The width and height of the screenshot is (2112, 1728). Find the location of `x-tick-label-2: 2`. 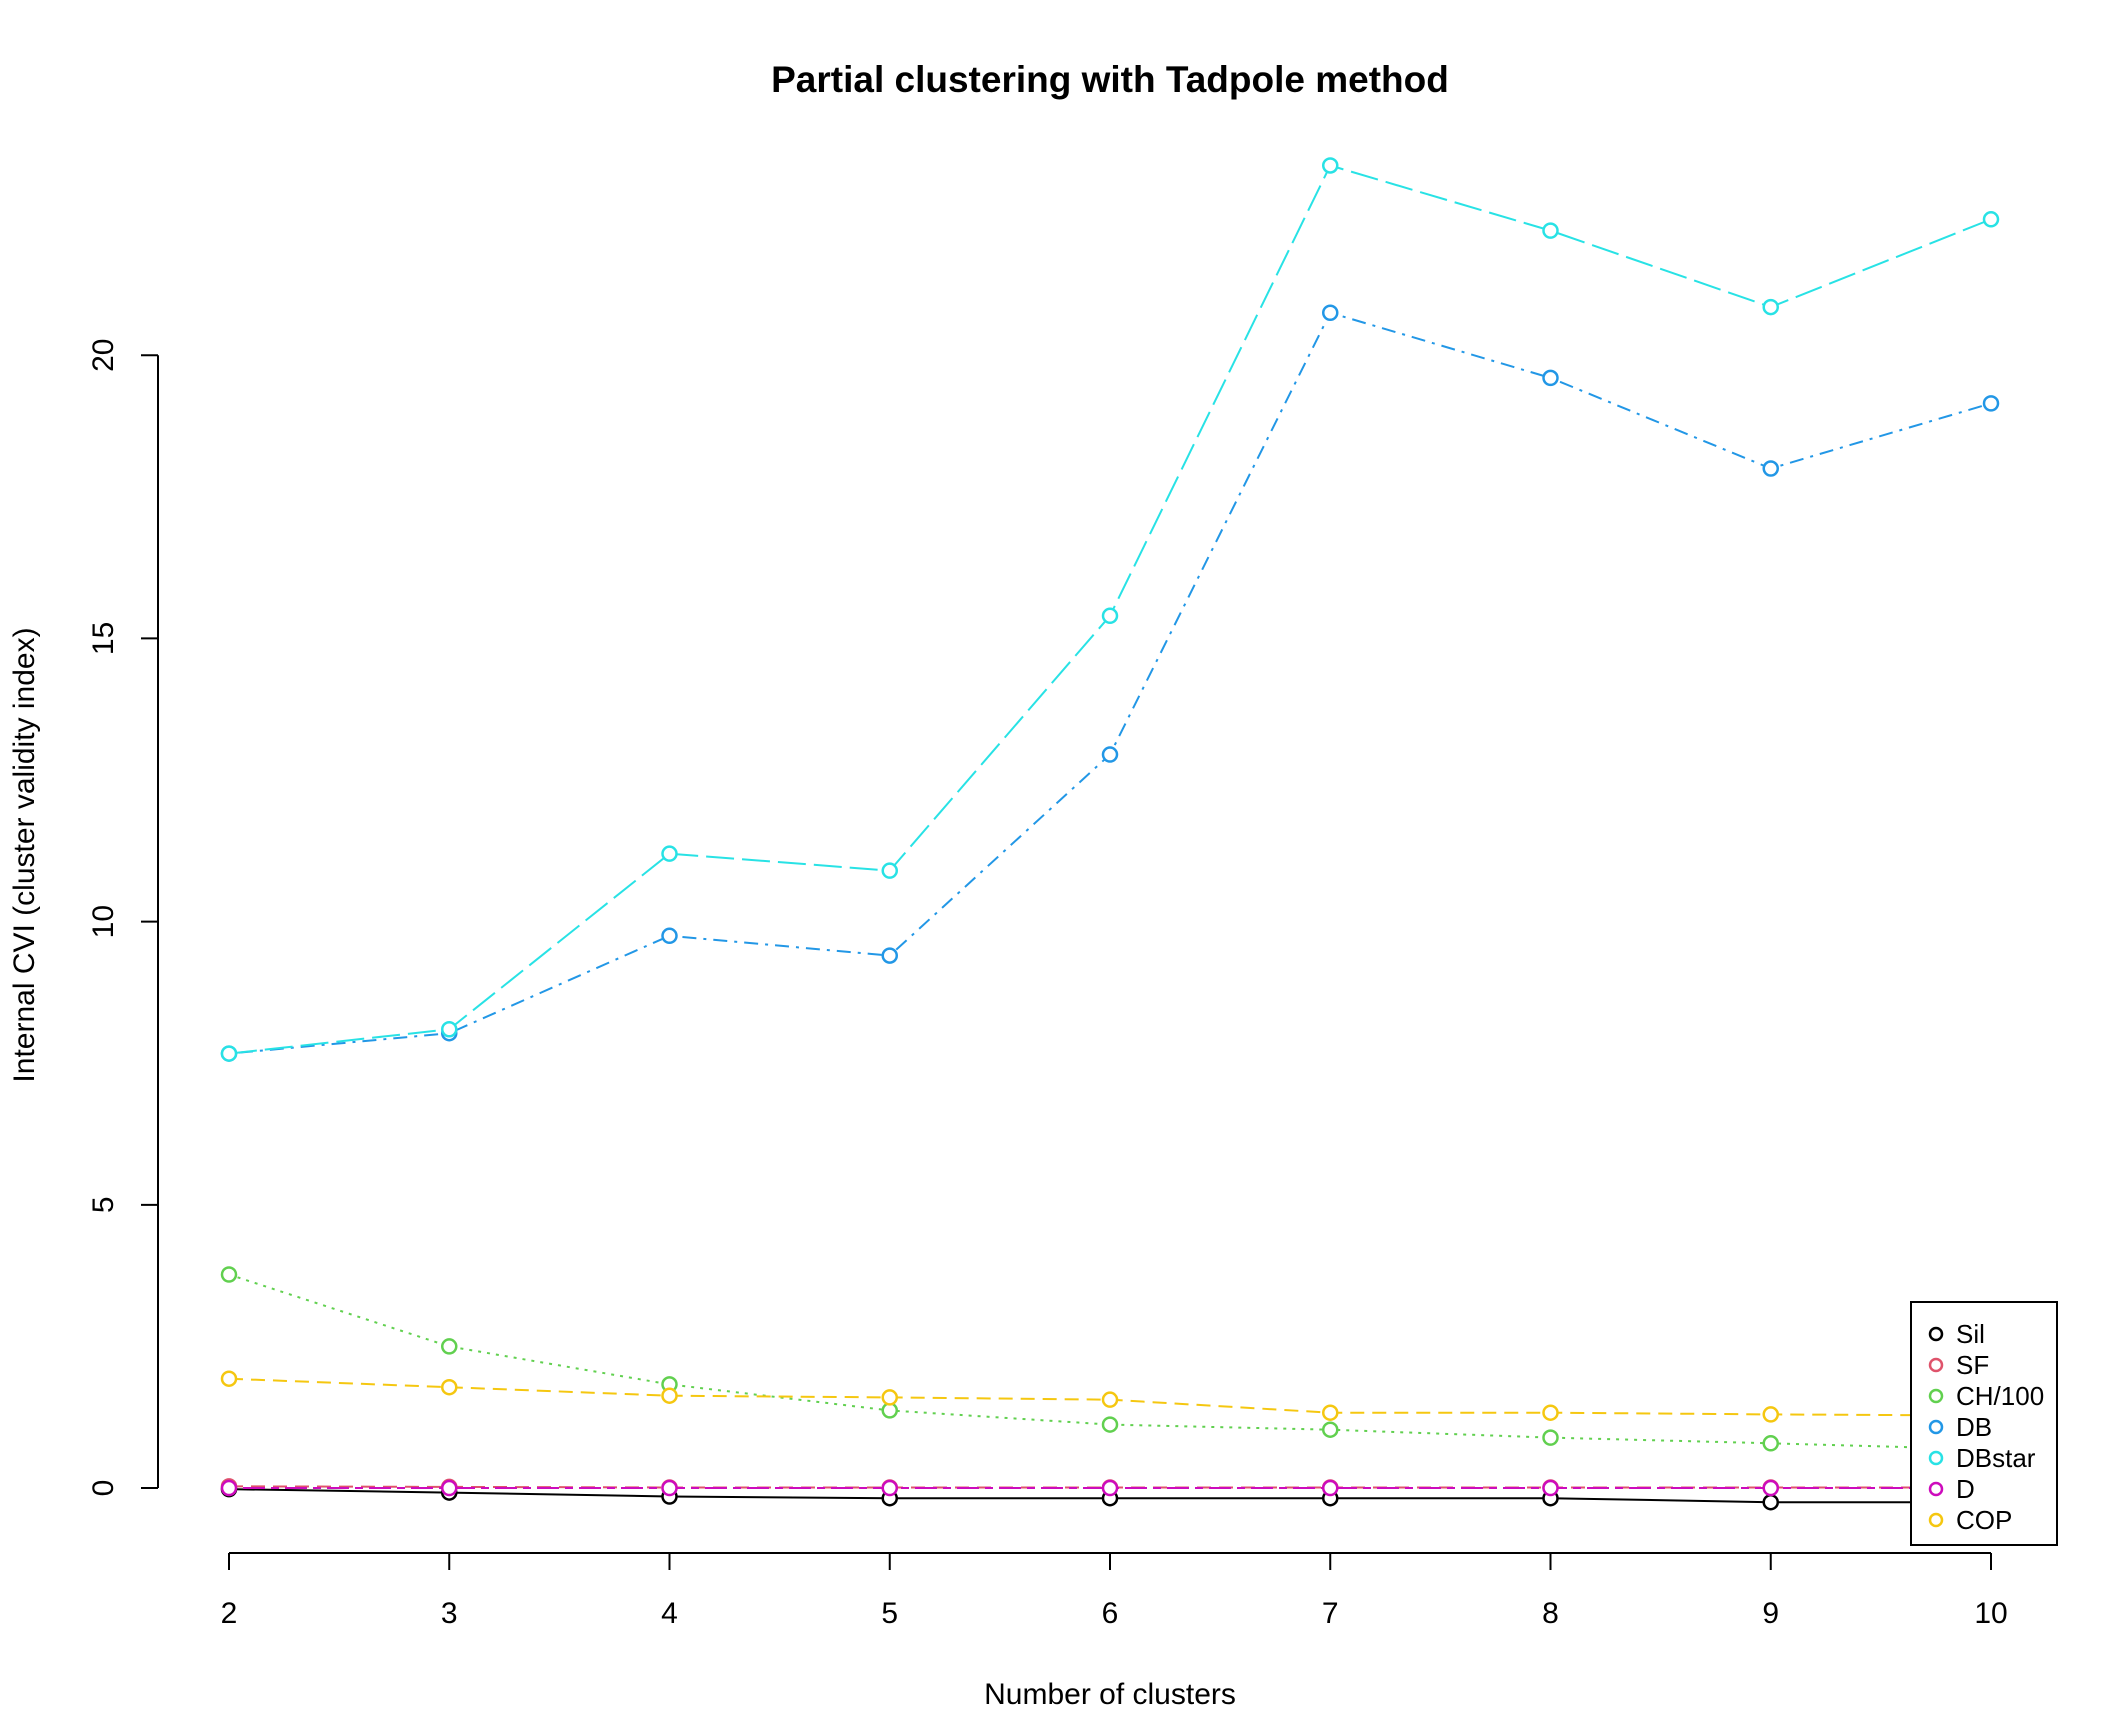

x-tick-label-2: 2 is located at coordinates (229, 1613).